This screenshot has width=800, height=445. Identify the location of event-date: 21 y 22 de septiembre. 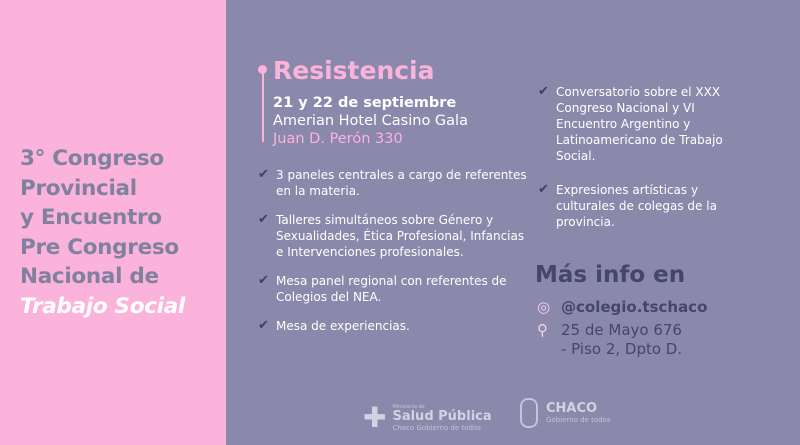
(365, 103).